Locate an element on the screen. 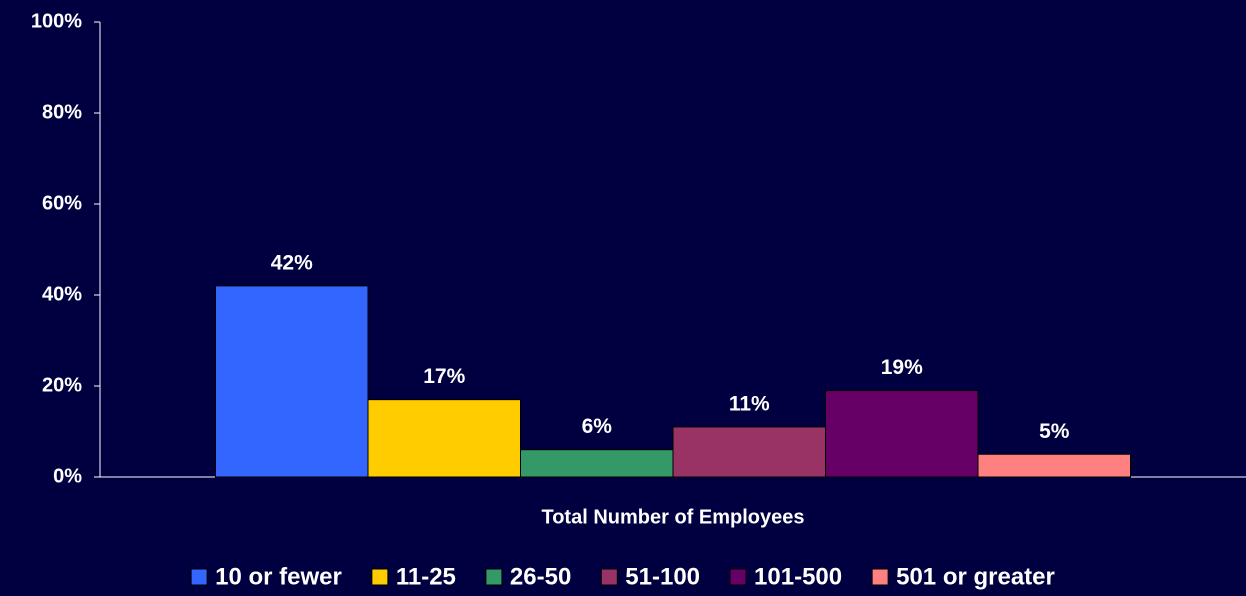  legend-label: 101-500 is located at coordinates (798, 576).